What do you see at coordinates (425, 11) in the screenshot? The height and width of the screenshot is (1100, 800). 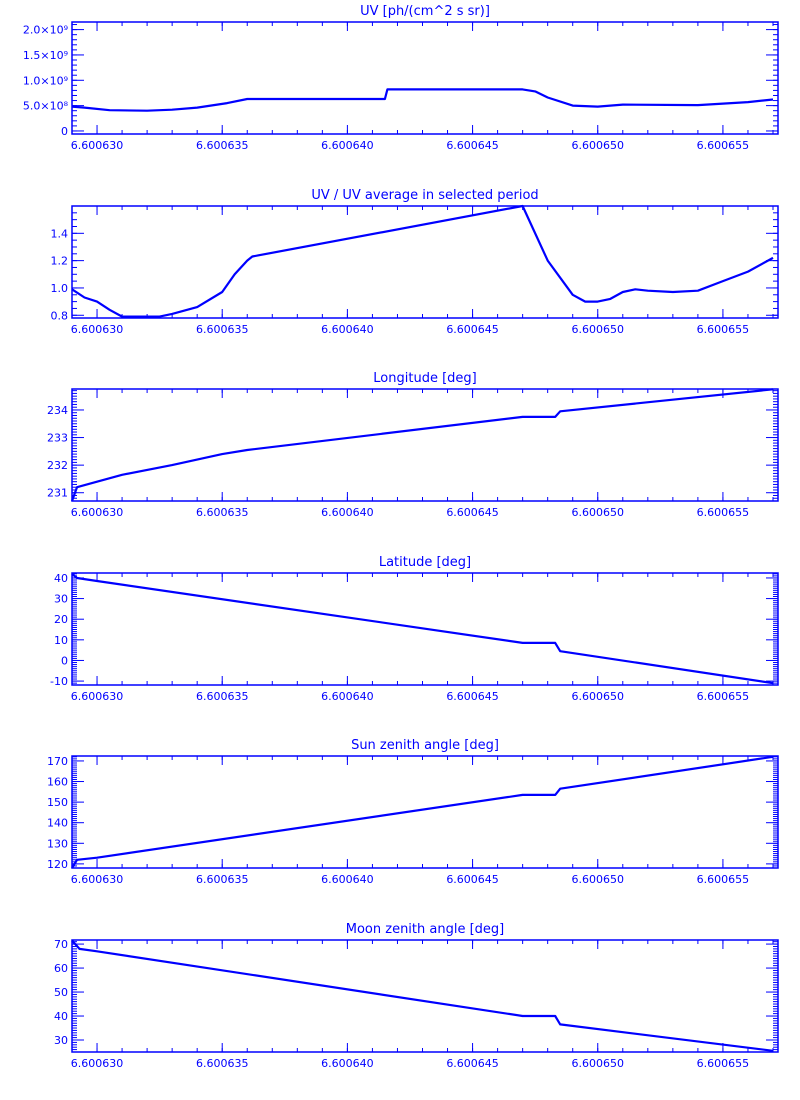 I see `panel-title: UV [ph/(cm^2 s sr)]` at bounding box center [425, 11].